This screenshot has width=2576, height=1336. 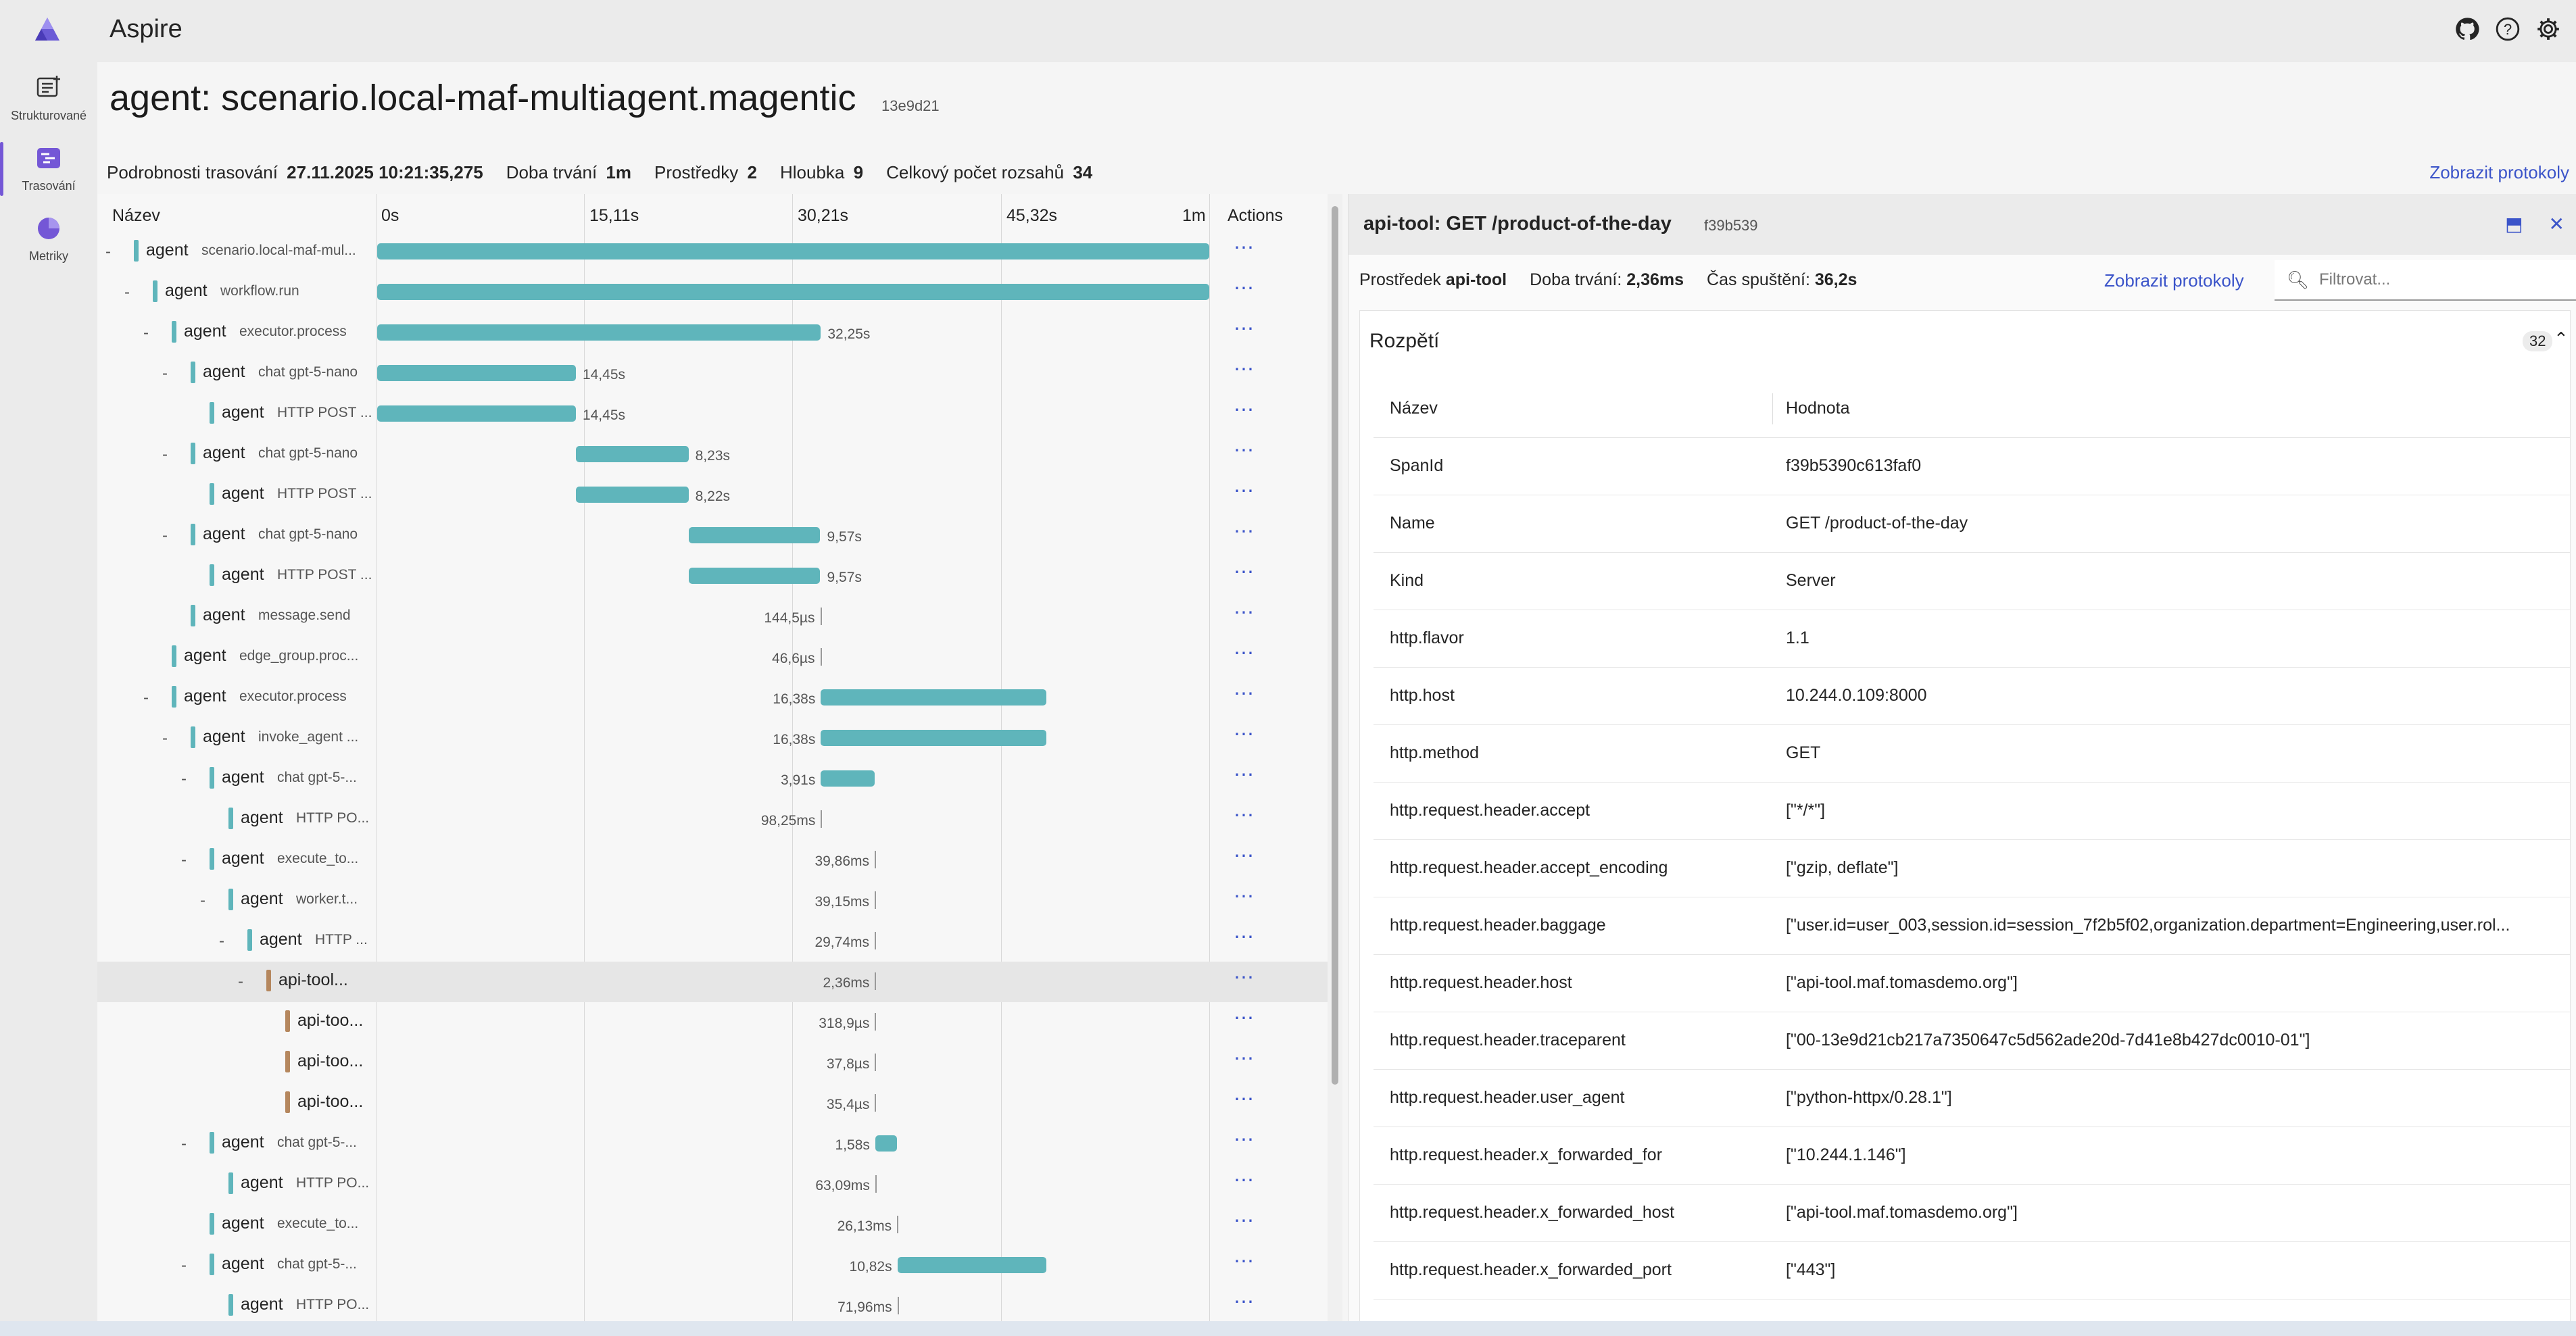 I want to click on span-row: api-too... 35,4µs ⋯, so click(x=712, y=1103).